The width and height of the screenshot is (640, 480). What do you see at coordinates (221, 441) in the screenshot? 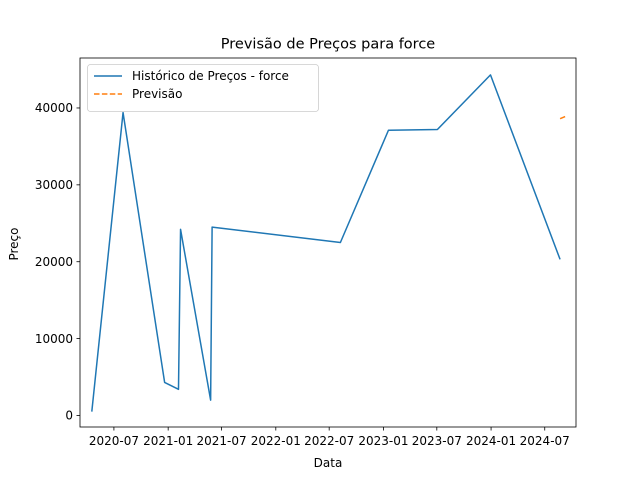
I see `x-tick-label: 2021-07` at bounding box center [221, 441].